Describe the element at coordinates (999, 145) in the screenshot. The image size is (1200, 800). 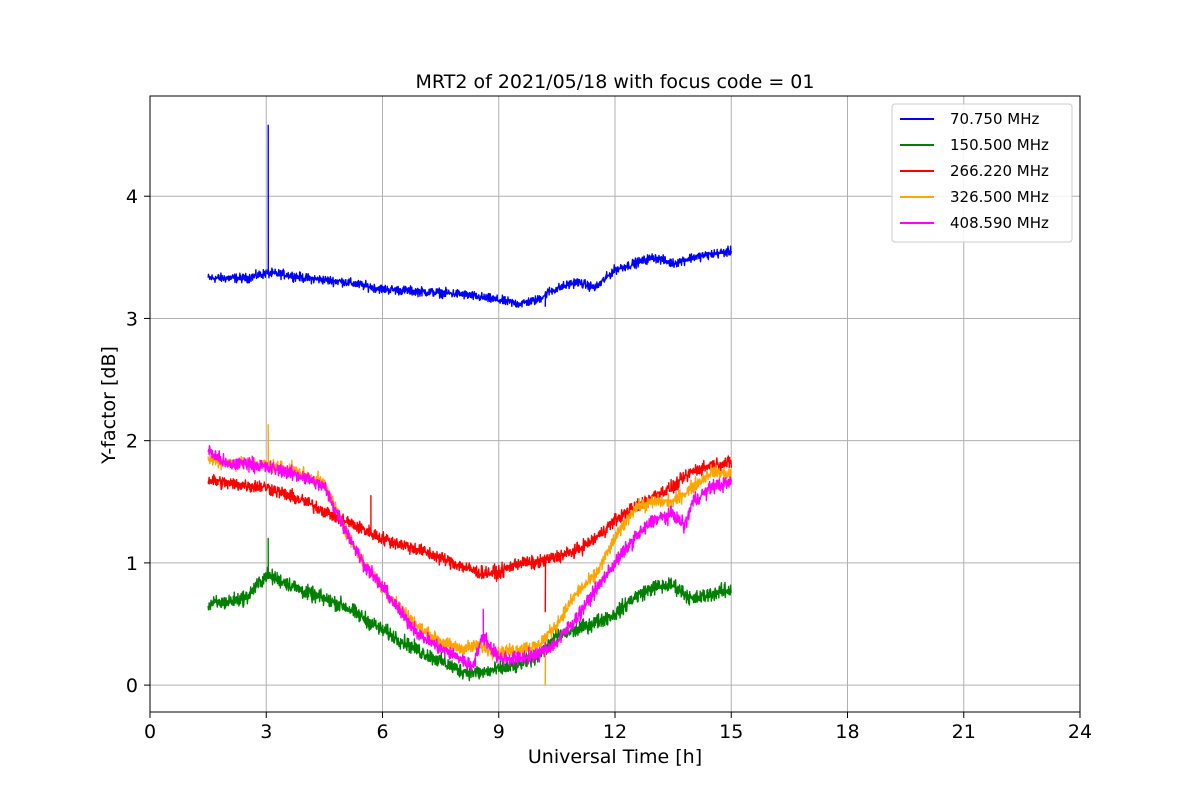
I see `legend-entry-label: 150.500 MHz` at that location.